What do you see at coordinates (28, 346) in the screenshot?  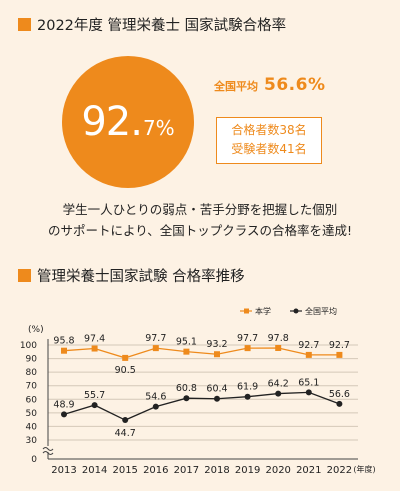 I see `y-tick-label: 100` at bounding box center [28, 346].